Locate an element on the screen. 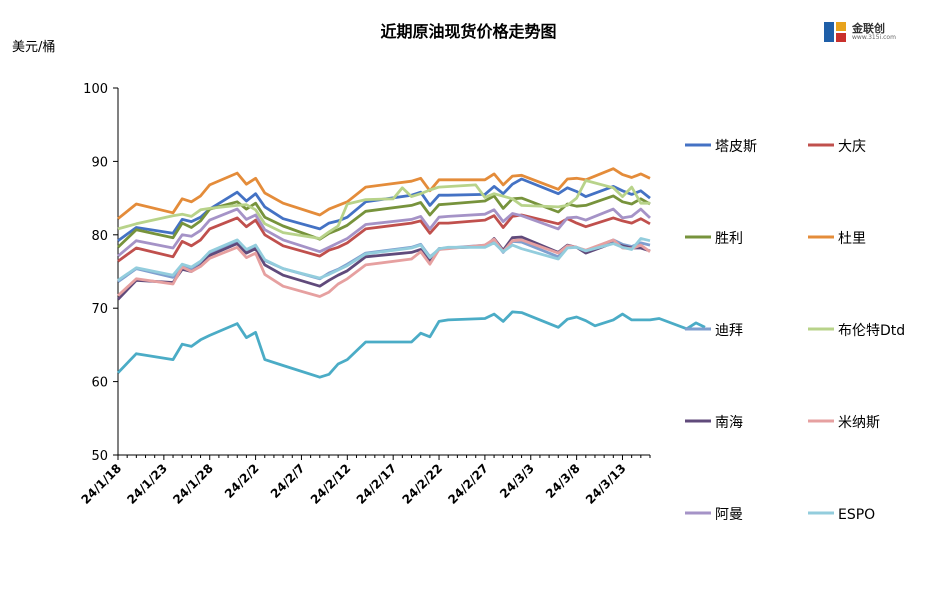  y-tick-label: 100 is located at coordinates (95, 89).